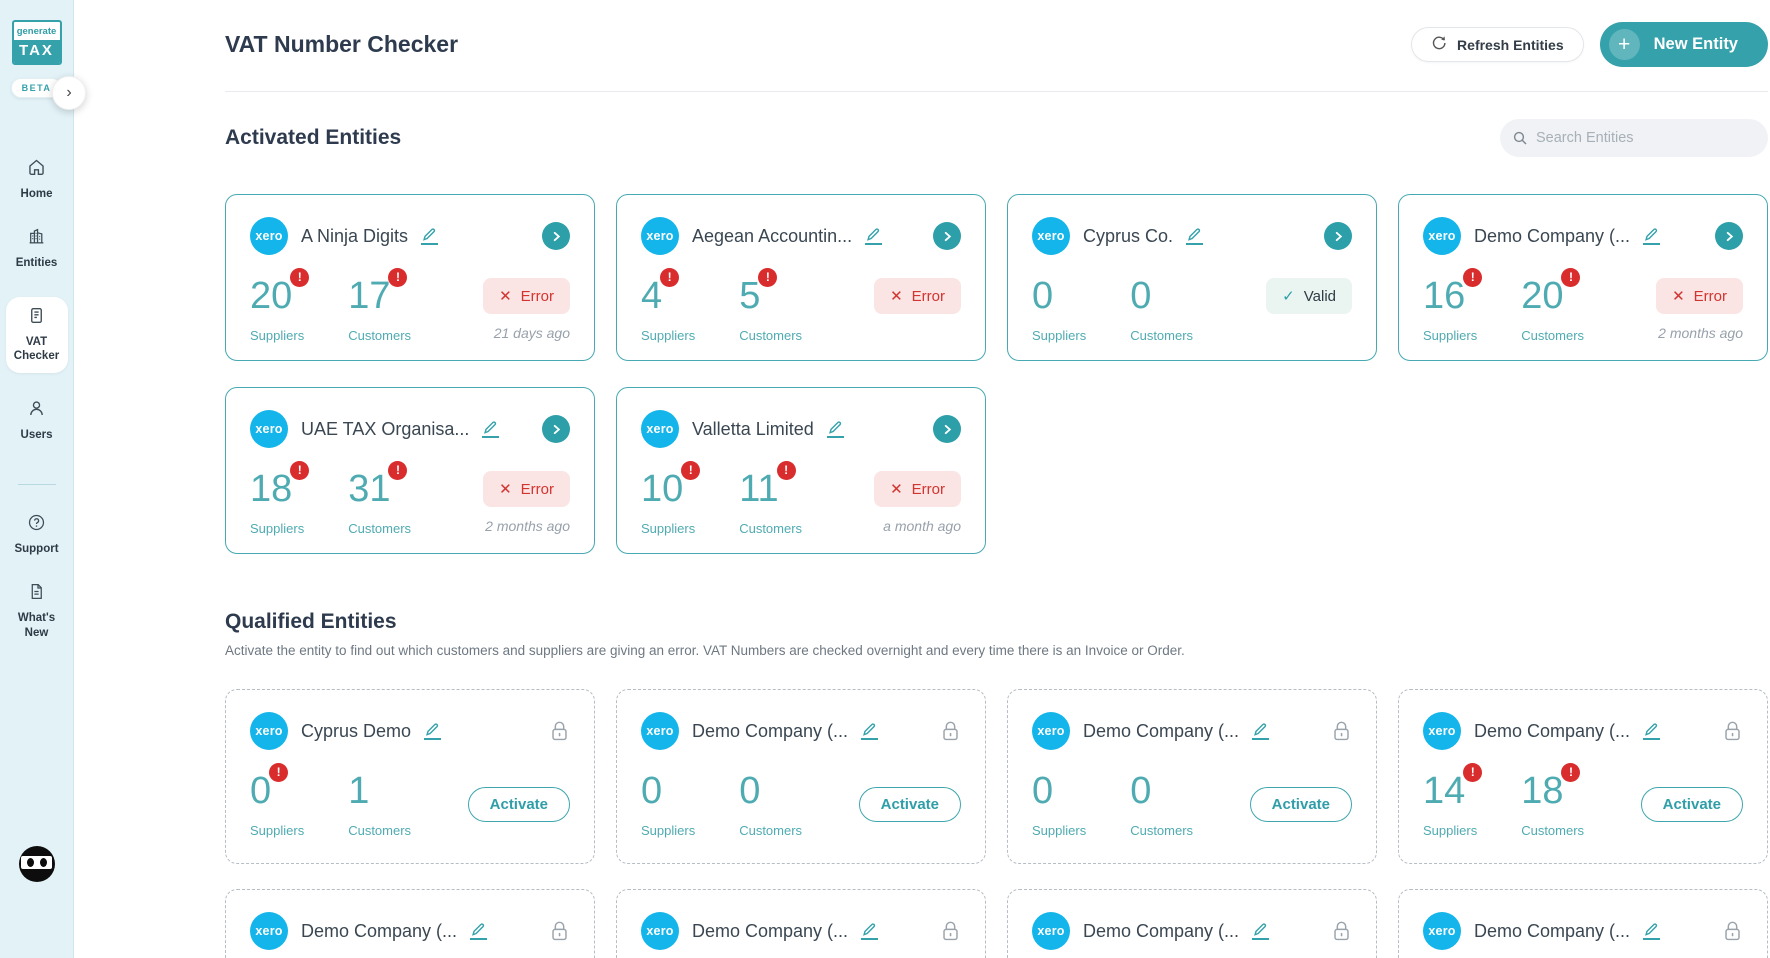 This screenshot has height=958, width=1770. Describe the element at coordinates (36, 239) in the screenshot. I see `buildings-icon` at that location.